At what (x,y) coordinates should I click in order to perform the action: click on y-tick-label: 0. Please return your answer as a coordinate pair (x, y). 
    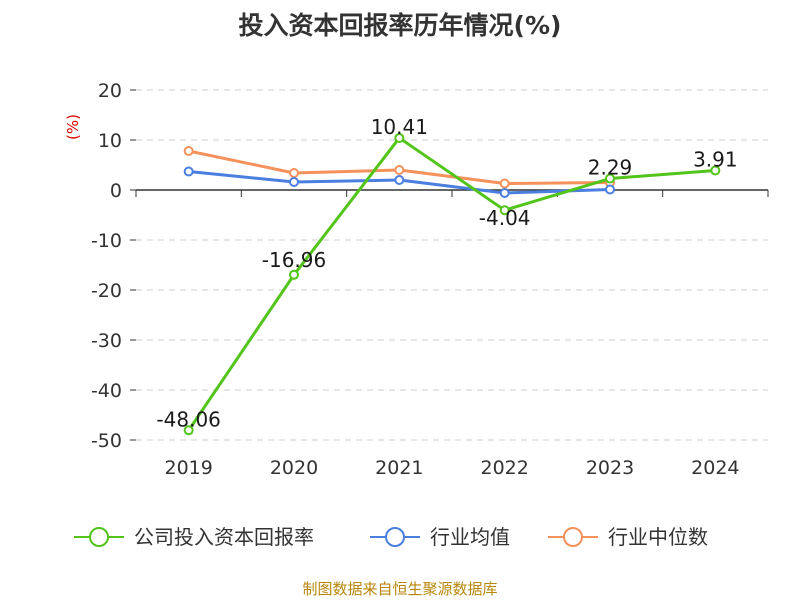
    Looking at the image, I should click on (116, 191).